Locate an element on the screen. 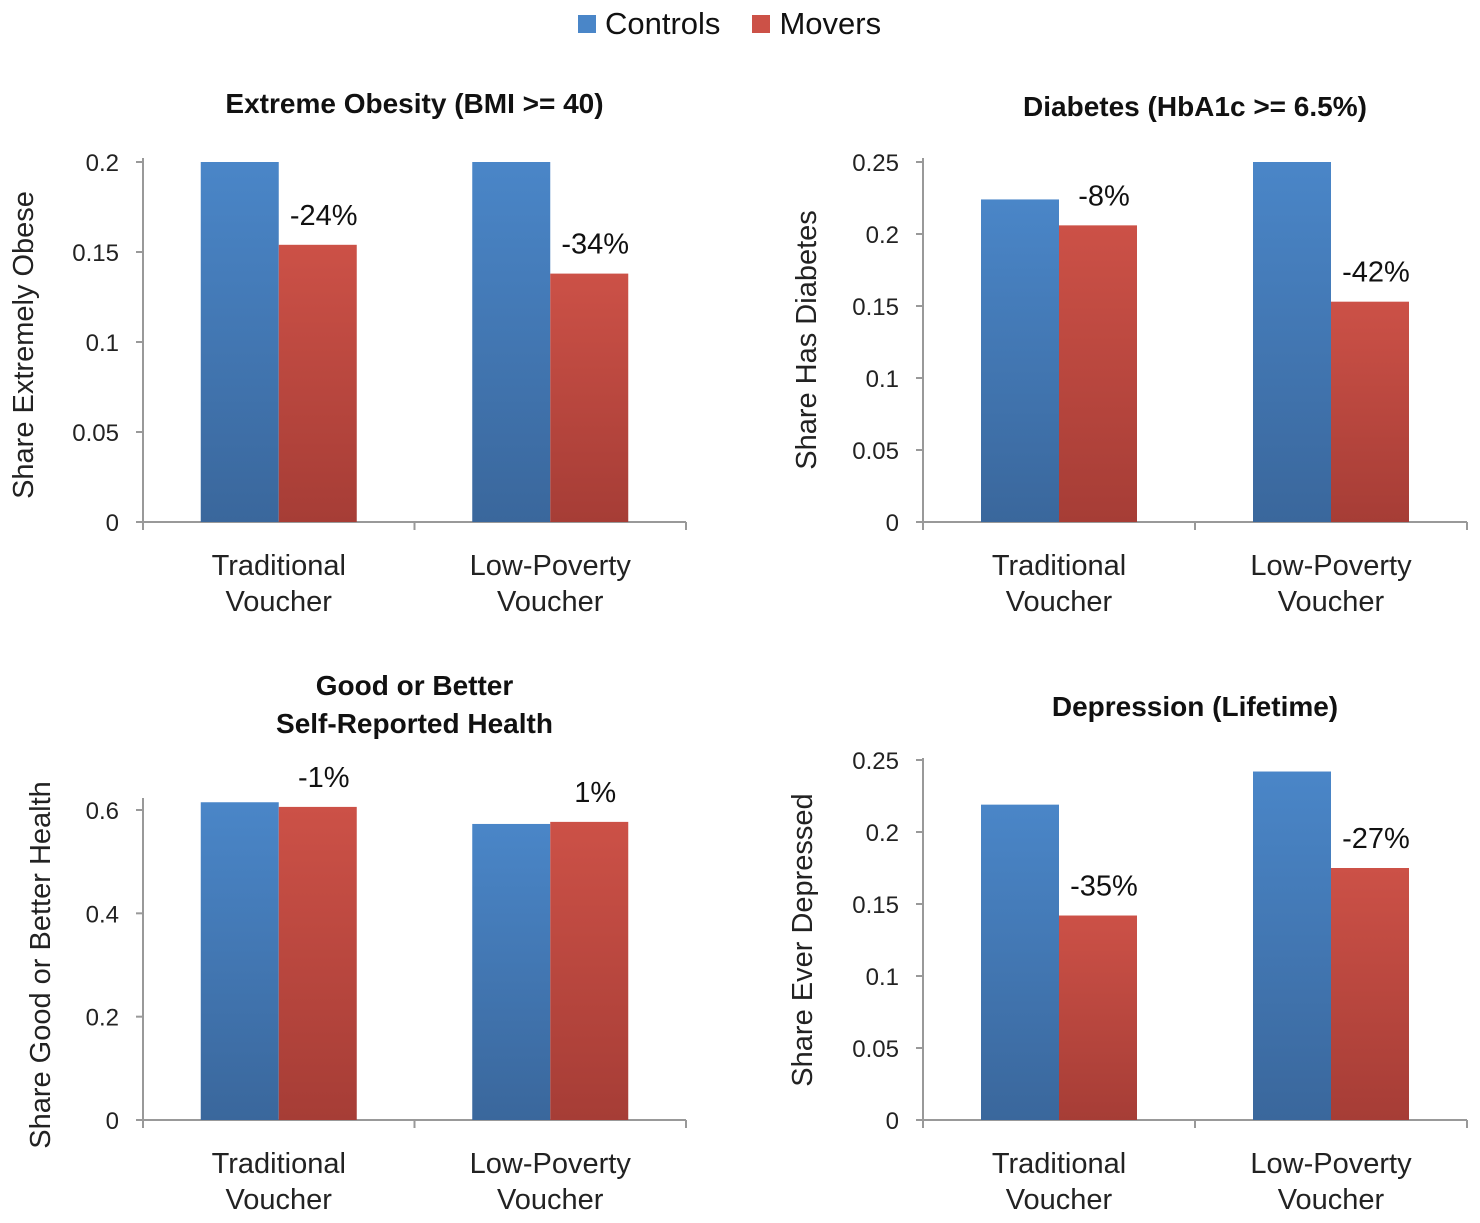 Image resolution: width=1480 pixels, height=1223 pixels. data-label: -35% is located at coordinates (1104, 887).